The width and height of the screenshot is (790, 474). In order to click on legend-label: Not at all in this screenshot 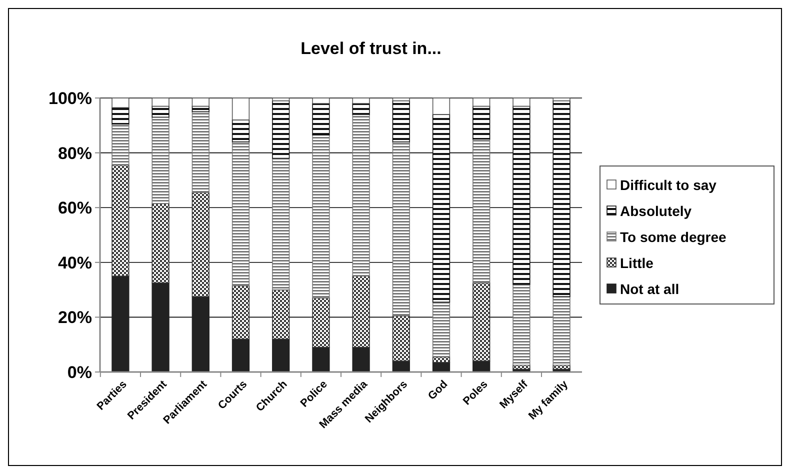, I will do `click(650, 288)`.